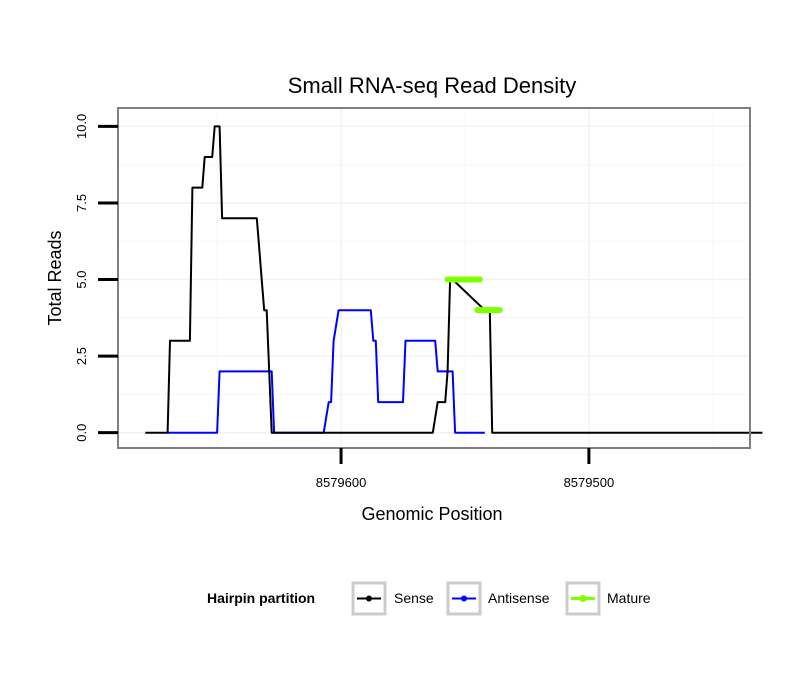  Describe the element at coordinates (81, 433) in the screenshot. I see `y-tick-label: 0.0` at that location.